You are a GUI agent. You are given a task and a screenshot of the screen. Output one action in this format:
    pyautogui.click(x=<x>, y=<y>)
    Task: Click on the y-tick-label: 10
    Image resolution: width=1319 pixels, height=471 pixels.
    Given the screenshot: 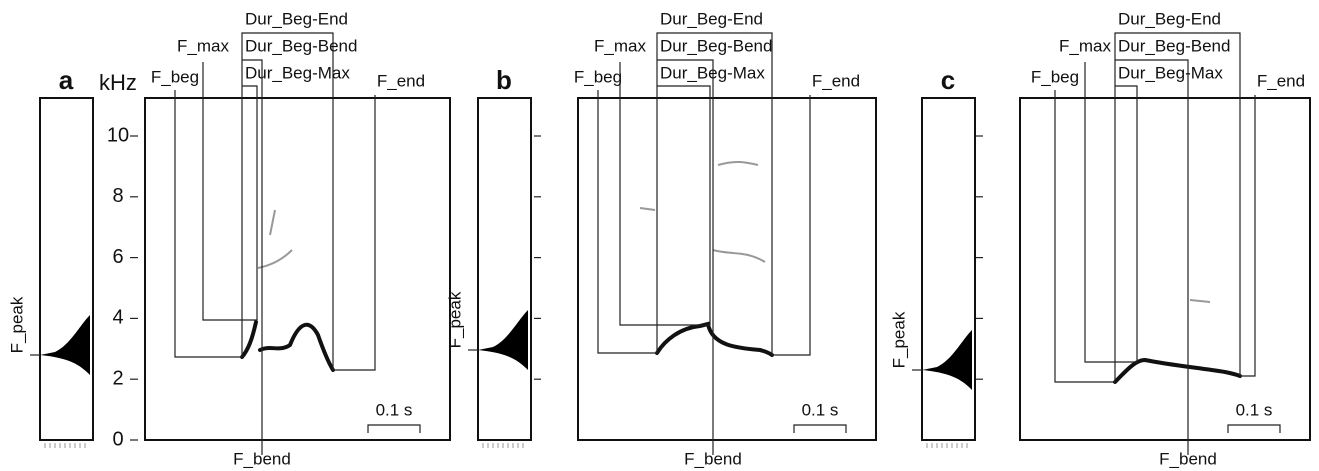 What is the action you would take?
    pyautogui.click(x=118, y=135)
    